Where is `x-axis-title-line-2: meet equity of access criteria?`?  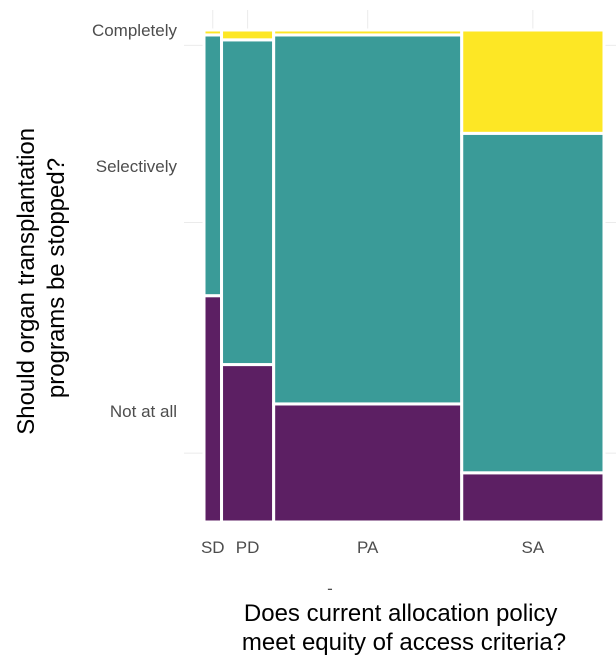
x-axis-title-line-2: meet equity of access criteria? is located at coordinates (404, 642).